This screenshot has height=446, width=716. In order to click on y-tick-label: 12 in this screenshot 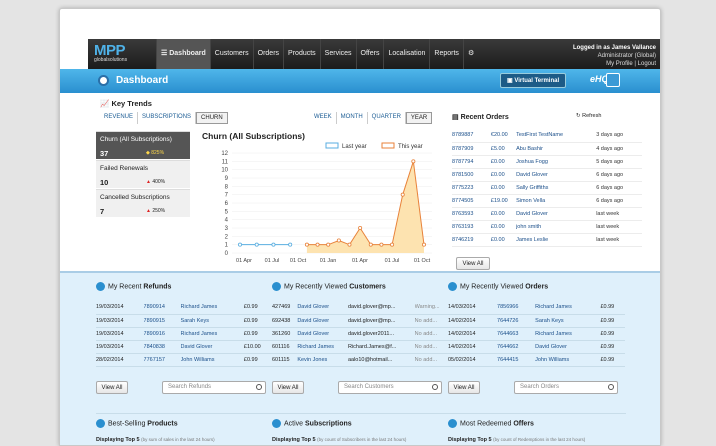, I will do `click(224, 154)`.